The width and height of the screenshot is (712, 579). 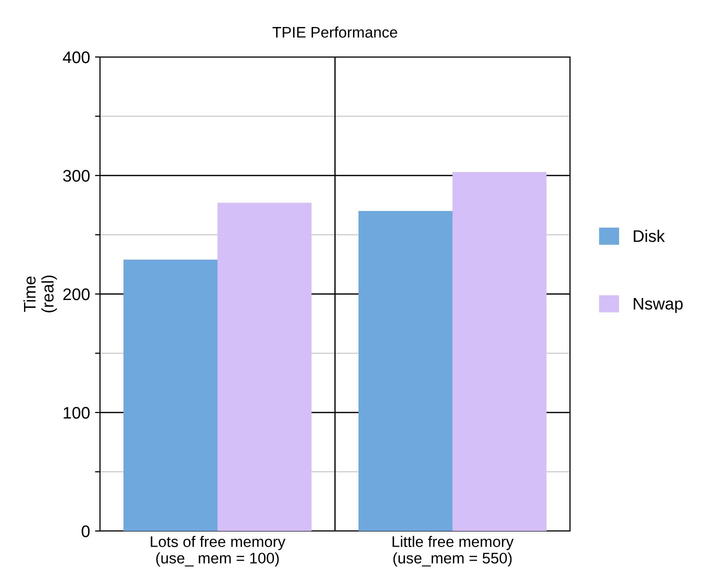 I want to click on x-tick-label: Little free memory (use_mem = 550), so click(x=453, y=551).